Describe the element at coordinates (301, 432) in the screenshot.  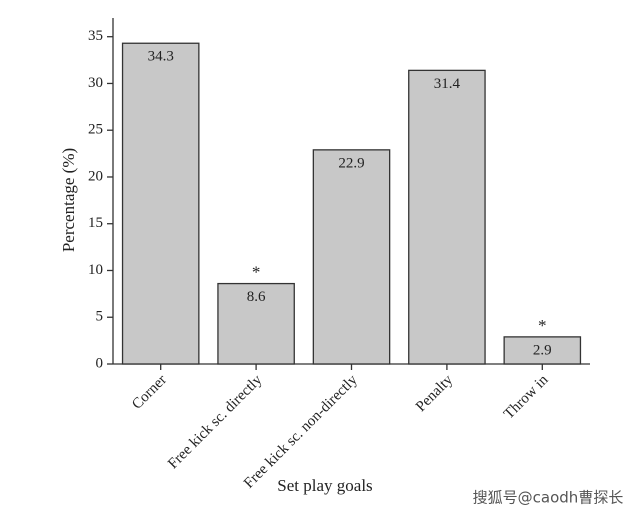
I see `x-tick-label: Free kick sc. non-directly` at that location.